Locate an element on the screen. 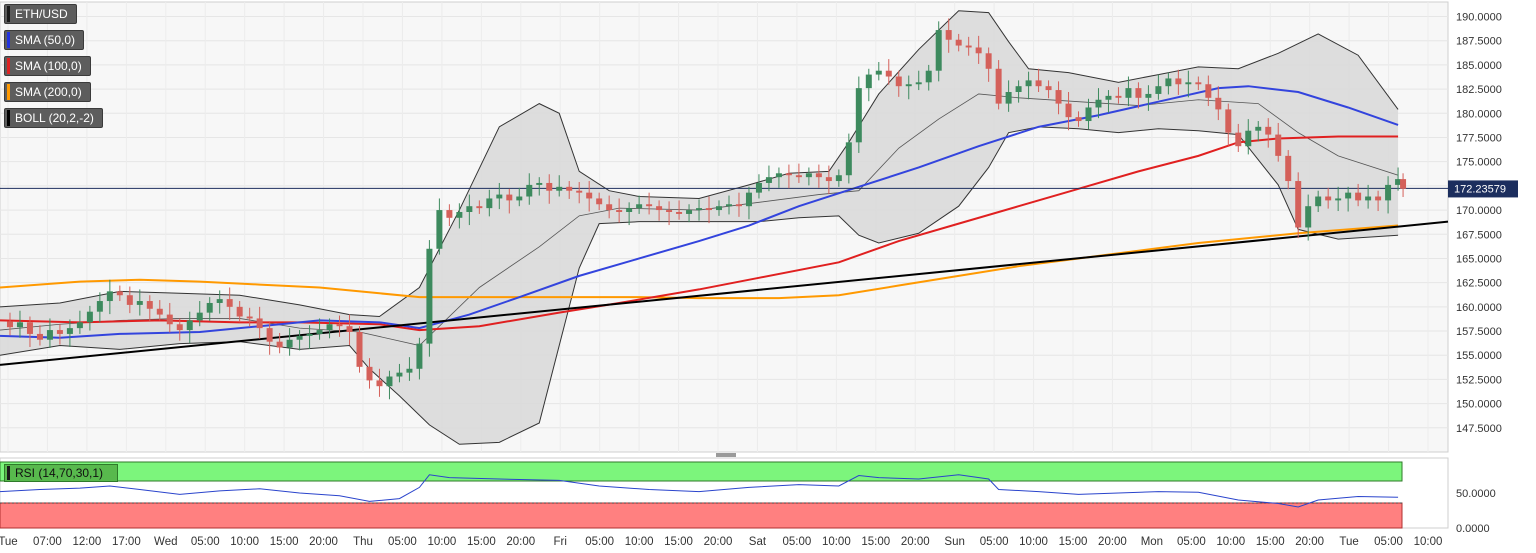 This screenshot has width=1536, height=553. x-tick-label: Sun is located at coordinates (954, 542).